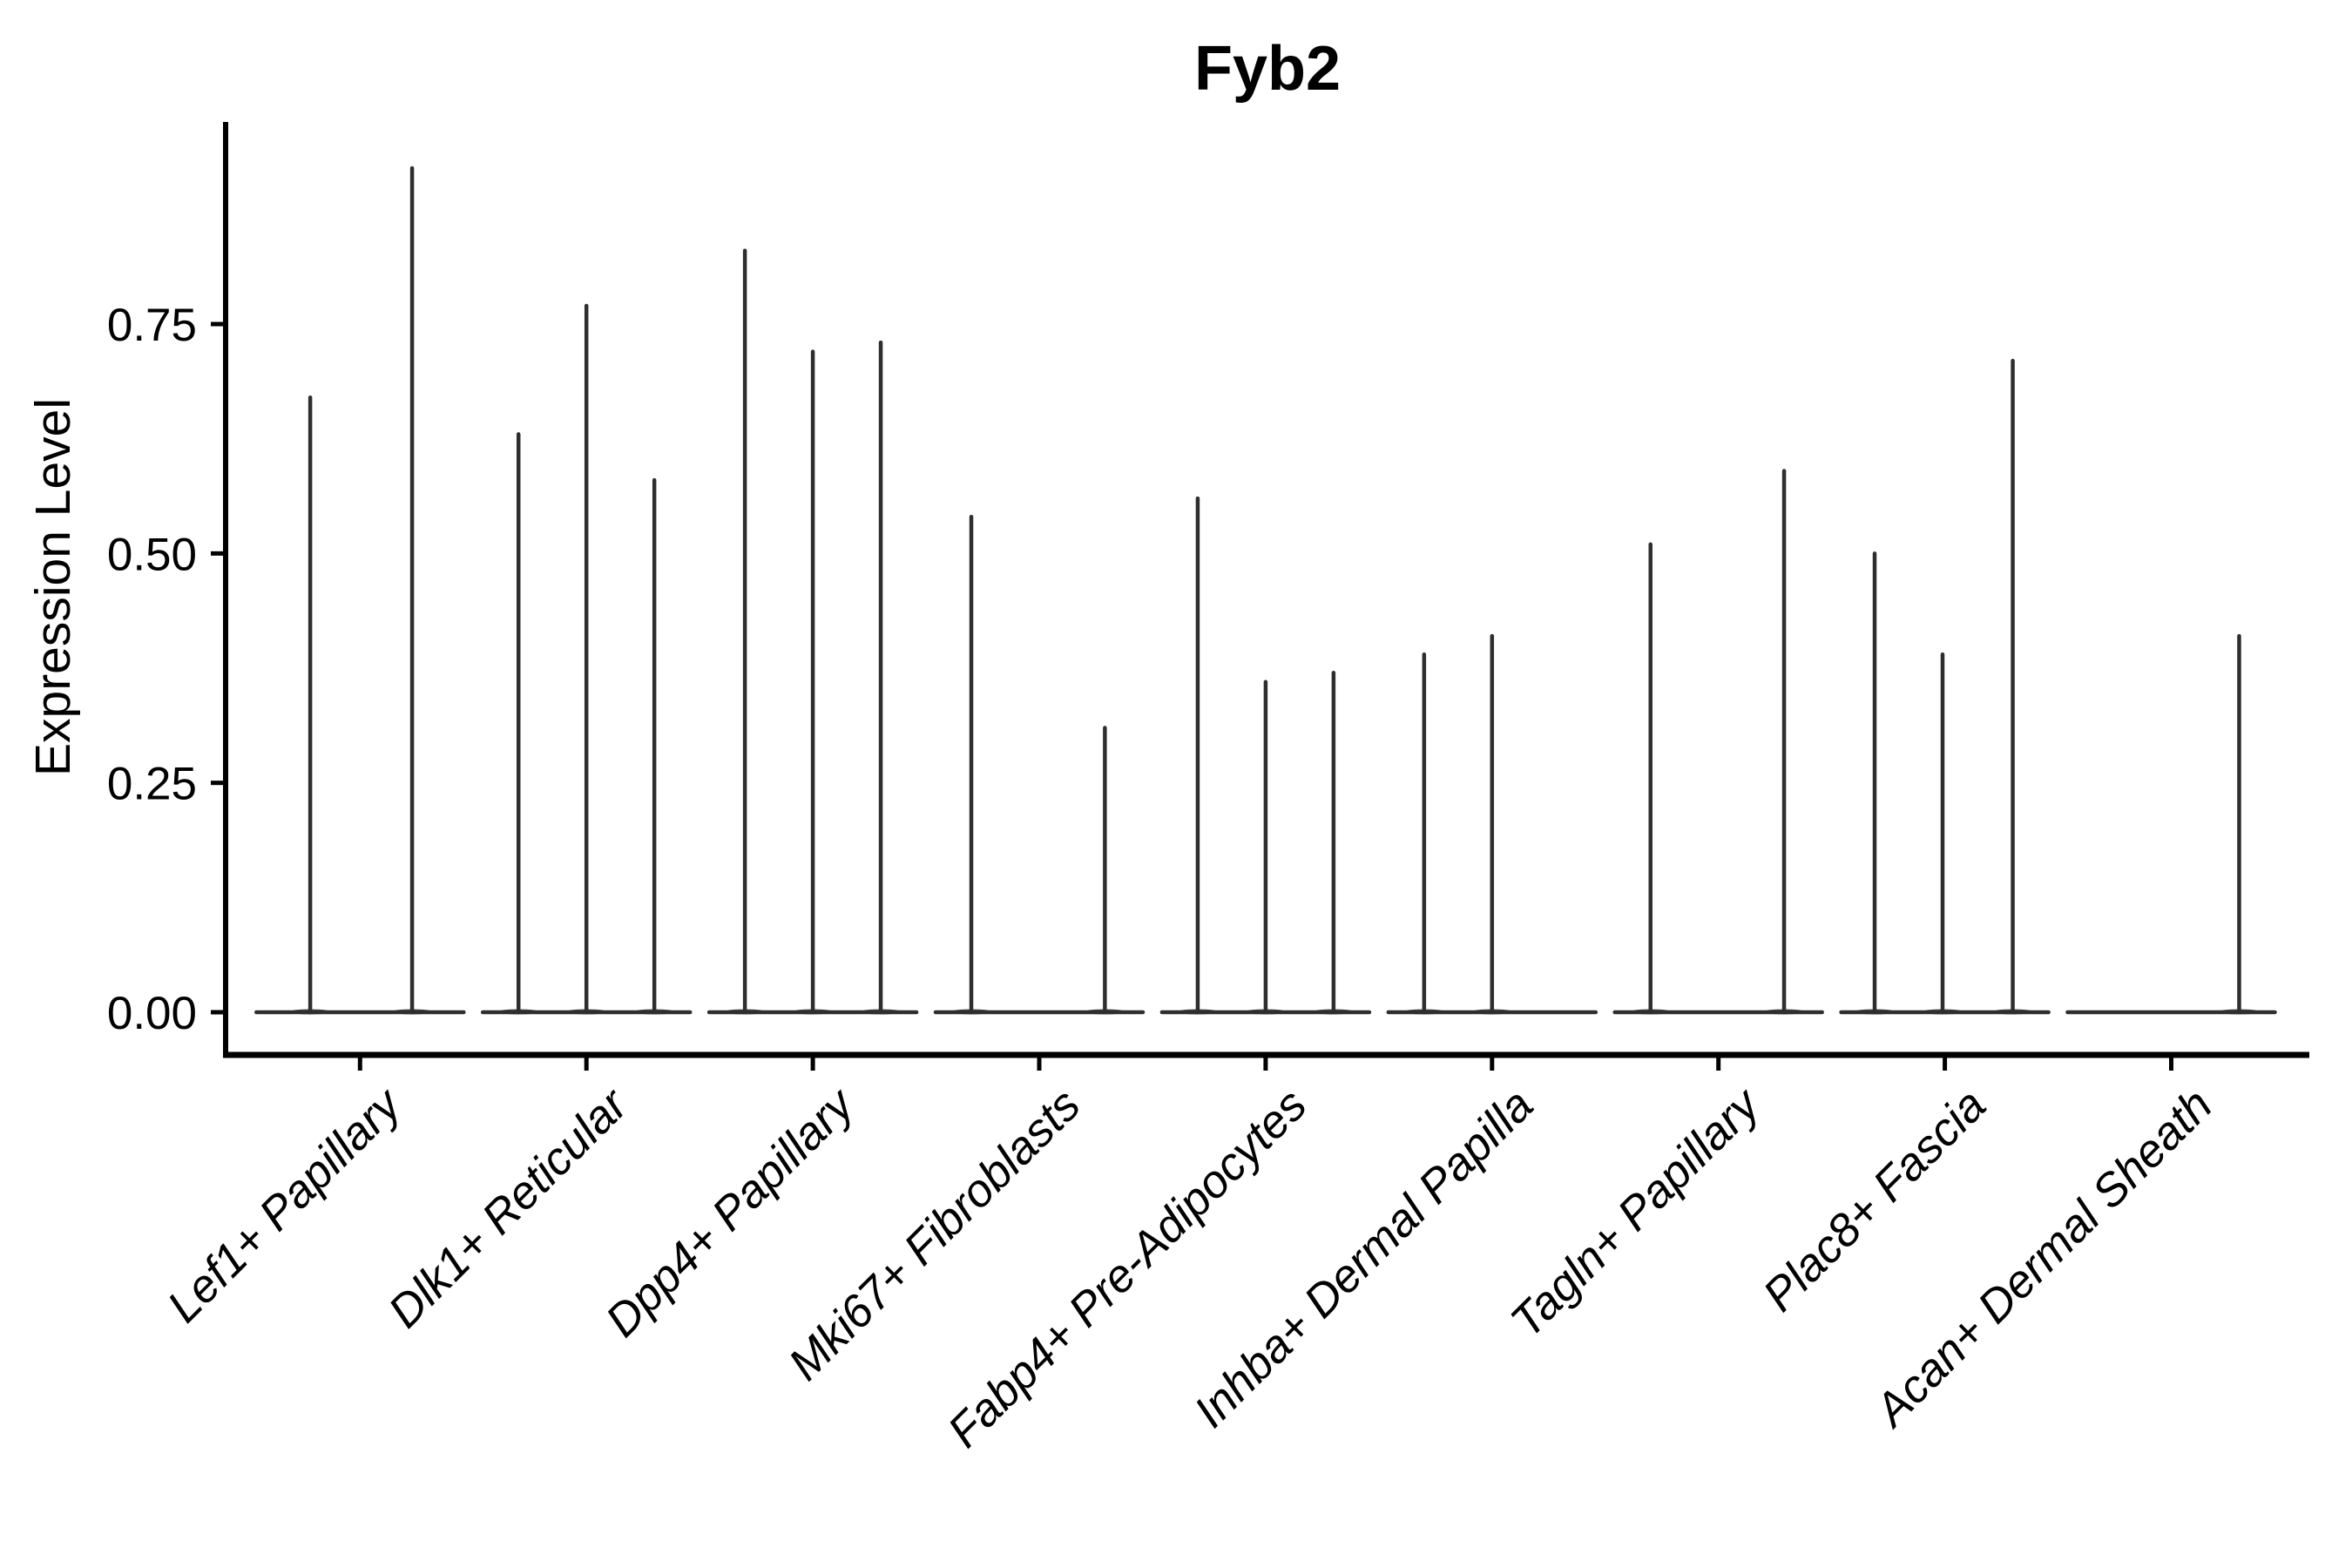 Image resolution: width=2352 pixels, height=1568 pixels. I want to click on chart-title: Fyb2, so click(1267, 69).